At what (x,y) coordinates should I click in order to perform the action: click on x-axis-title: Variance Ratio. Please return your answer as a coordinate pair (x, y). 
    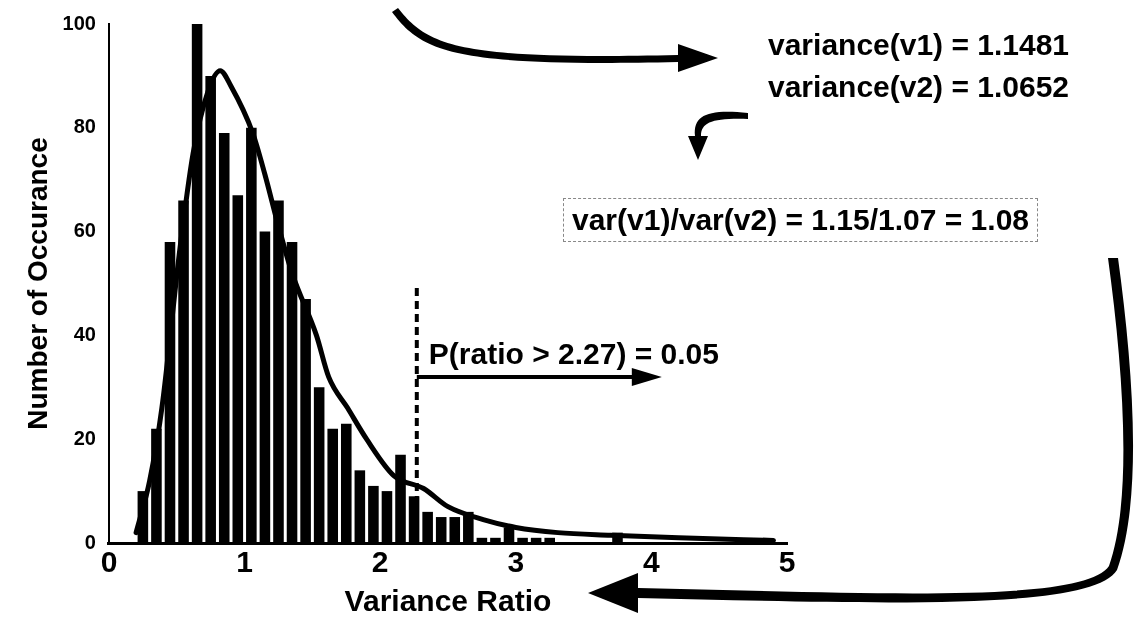
    Looking at the image, I should click on (448, 601).